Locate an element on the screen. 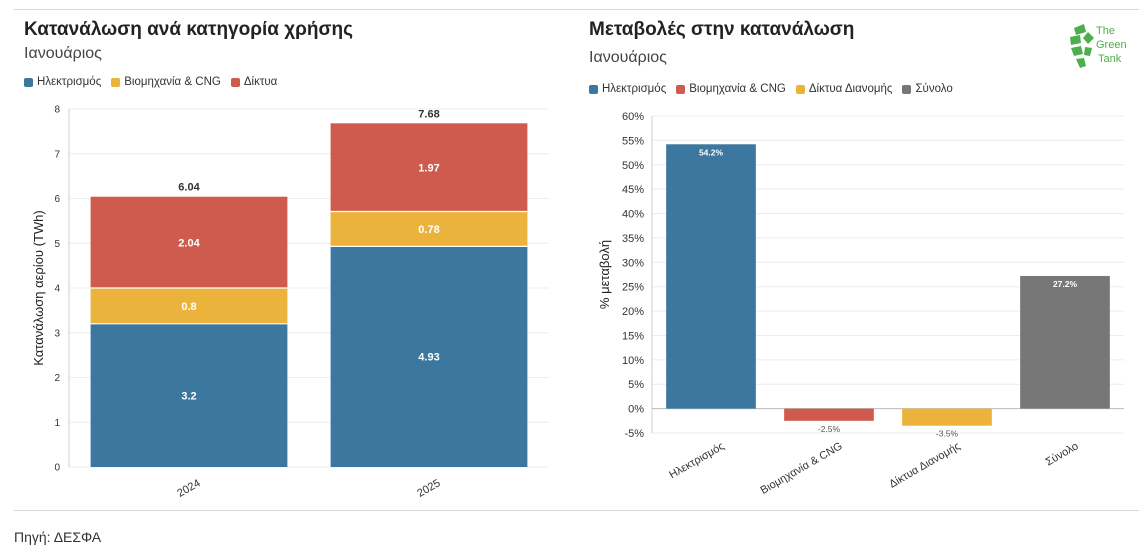 This screenshot has height=556, width=1139. segment-label: 1.97 is located at coordinates (428, 168).